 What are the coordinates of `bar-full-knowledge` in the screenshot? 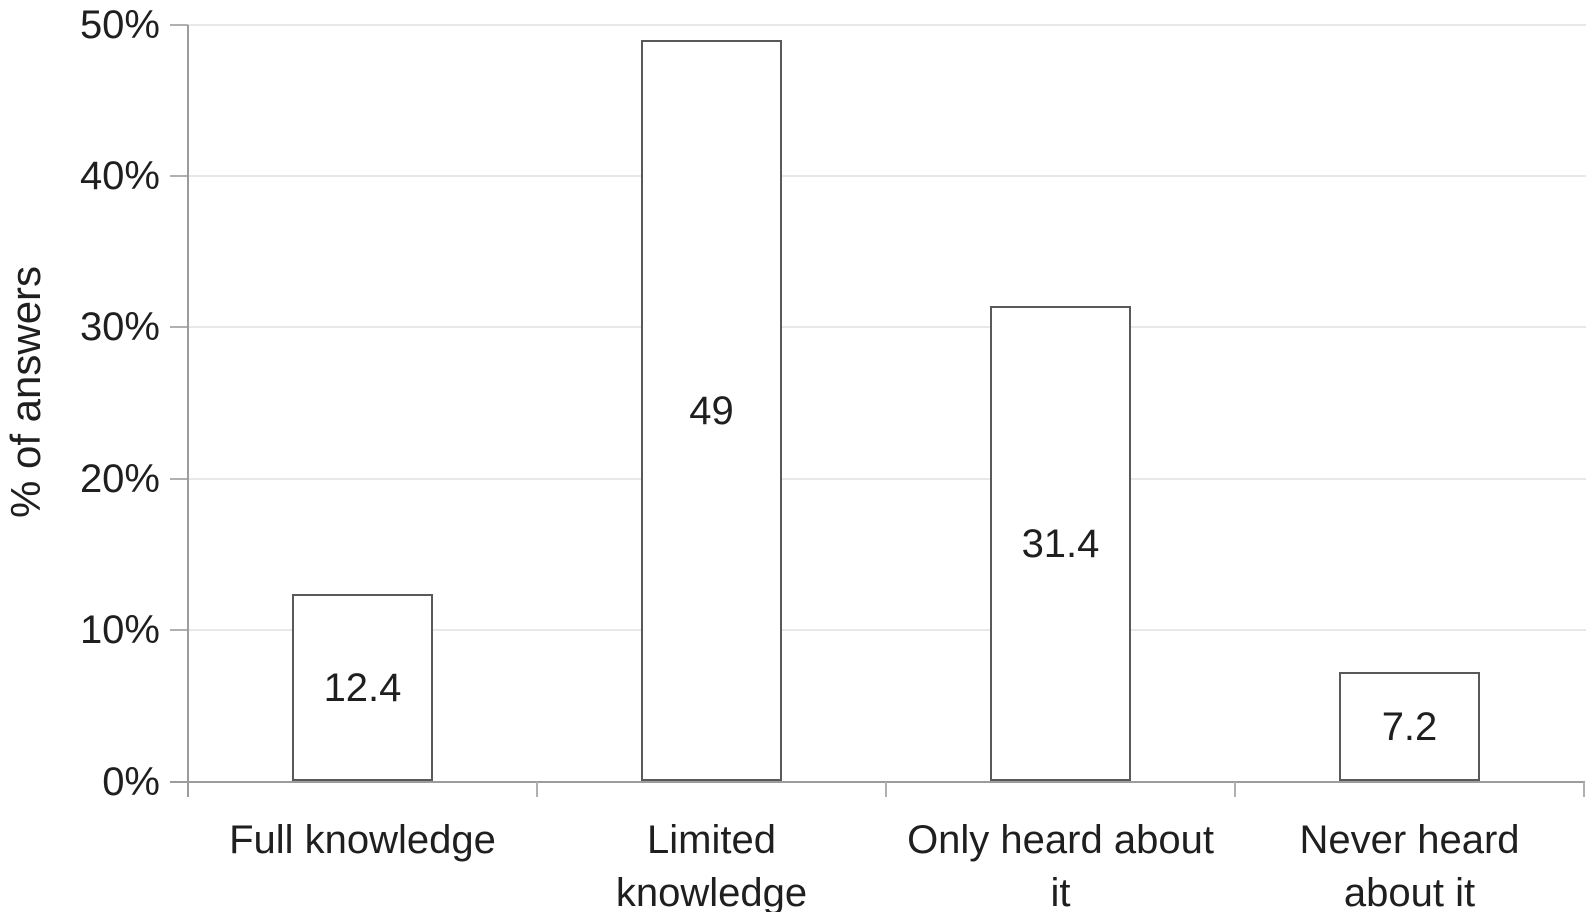 It's located at (362, 687).